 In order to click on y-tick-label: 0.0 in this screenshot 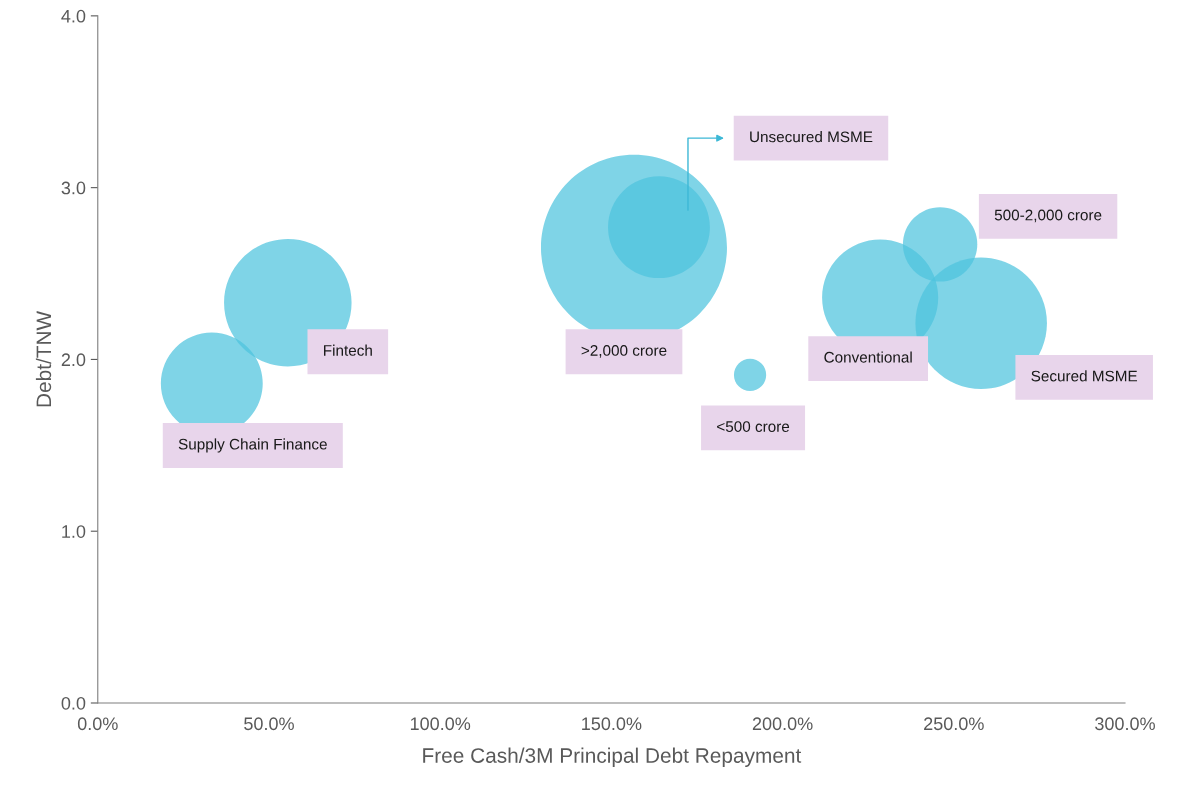, I will do `click(73, 703)`.